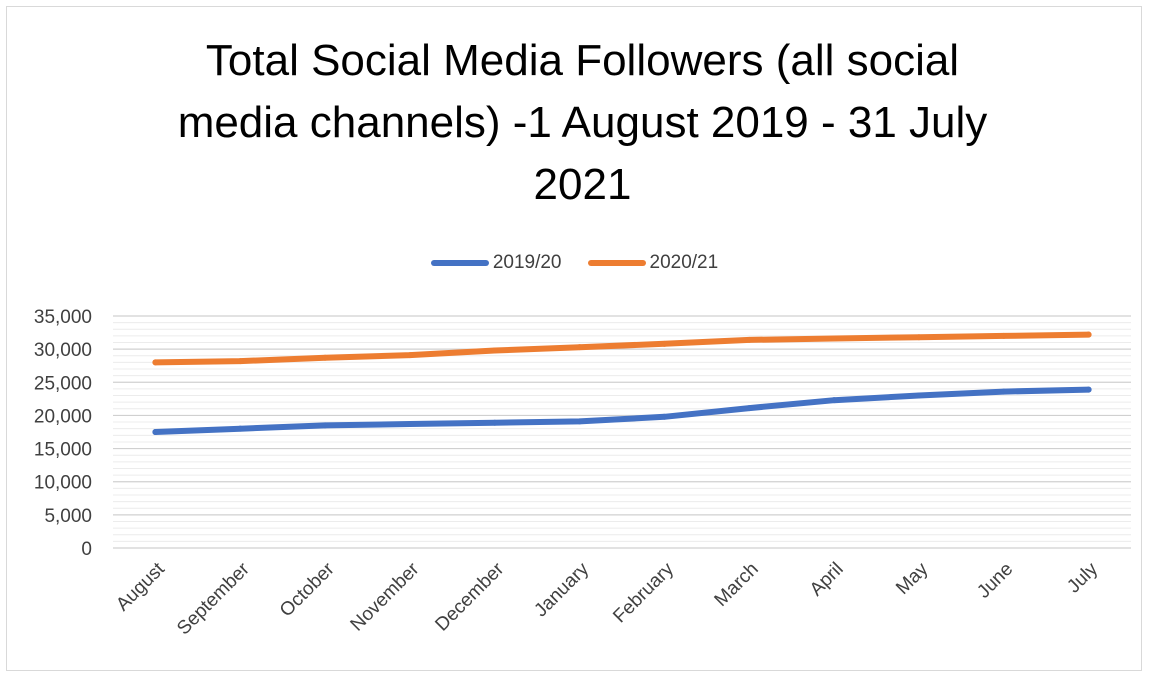 This screenshot has width=1149, height=673. What do you see at coordinates (63, 416) in the screenshot?
I see `y-tick-label: 20,000` at bounding box center [63, 416].